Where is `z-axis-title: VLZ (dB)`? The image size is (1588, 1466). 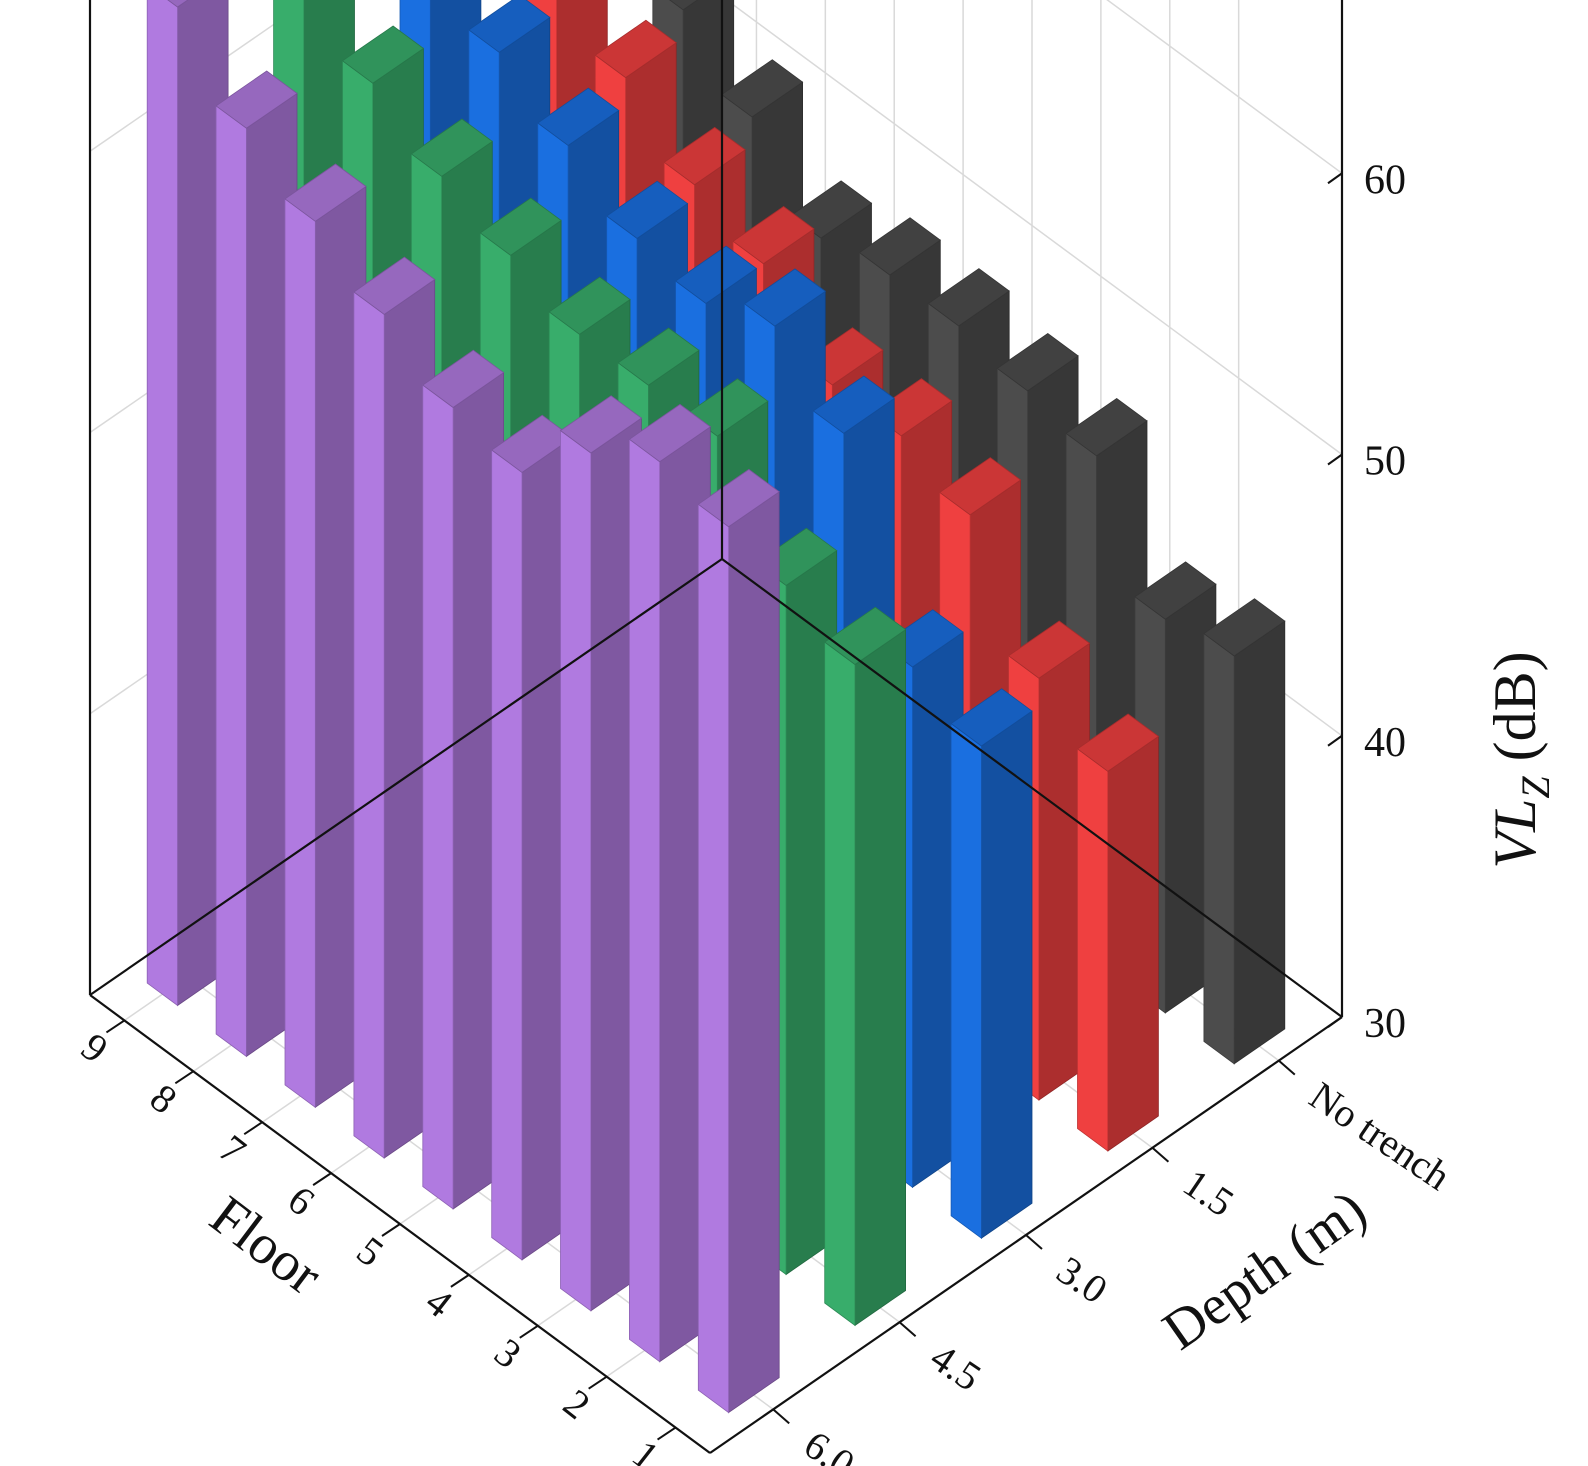 z-axis-title: VLZ (dB) is located at coordinates (1520, 759).